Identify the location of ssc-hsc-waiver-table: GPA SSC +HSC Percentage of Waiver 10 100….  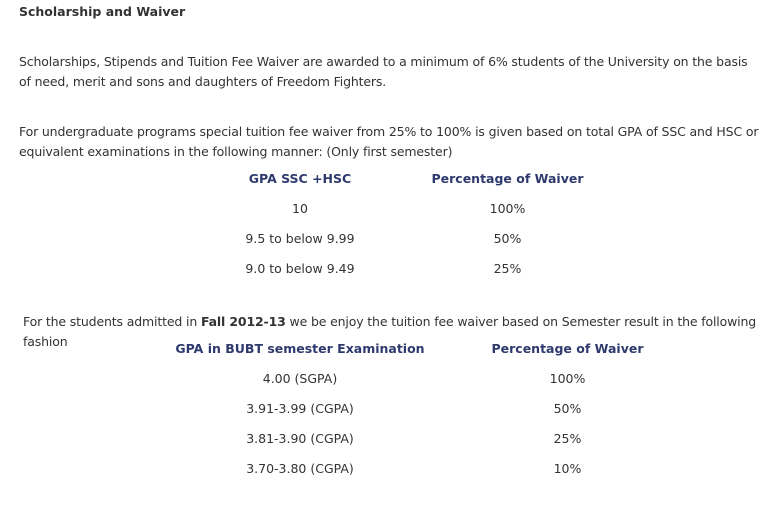
(407, 223).